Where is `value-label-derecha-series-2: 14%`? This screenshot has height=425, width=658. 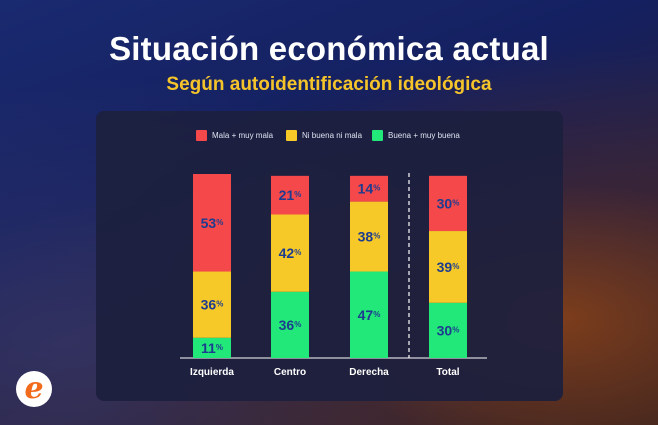
value-label-derecha-series-2: 14% is located at coordinates (369, 189).